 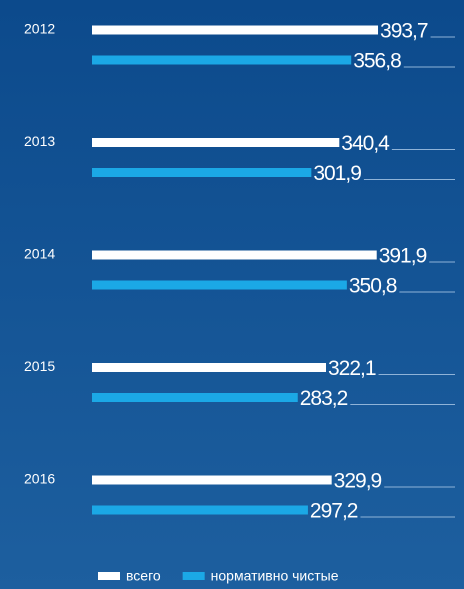 What do you see at coordinates (404, 31) in the screenshot?
I see `value-label: 393,7` at bounding box center [404, 31].